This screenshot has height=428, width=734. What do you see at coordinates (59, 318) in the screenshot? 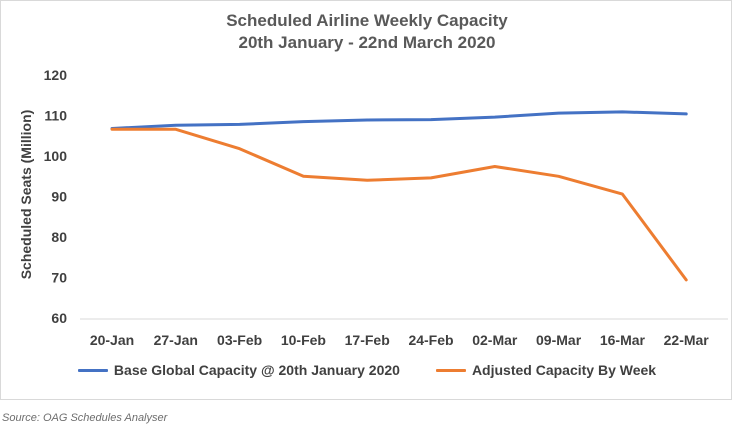
I see `y-tick-label: 60` at bounding box center [59, 318].